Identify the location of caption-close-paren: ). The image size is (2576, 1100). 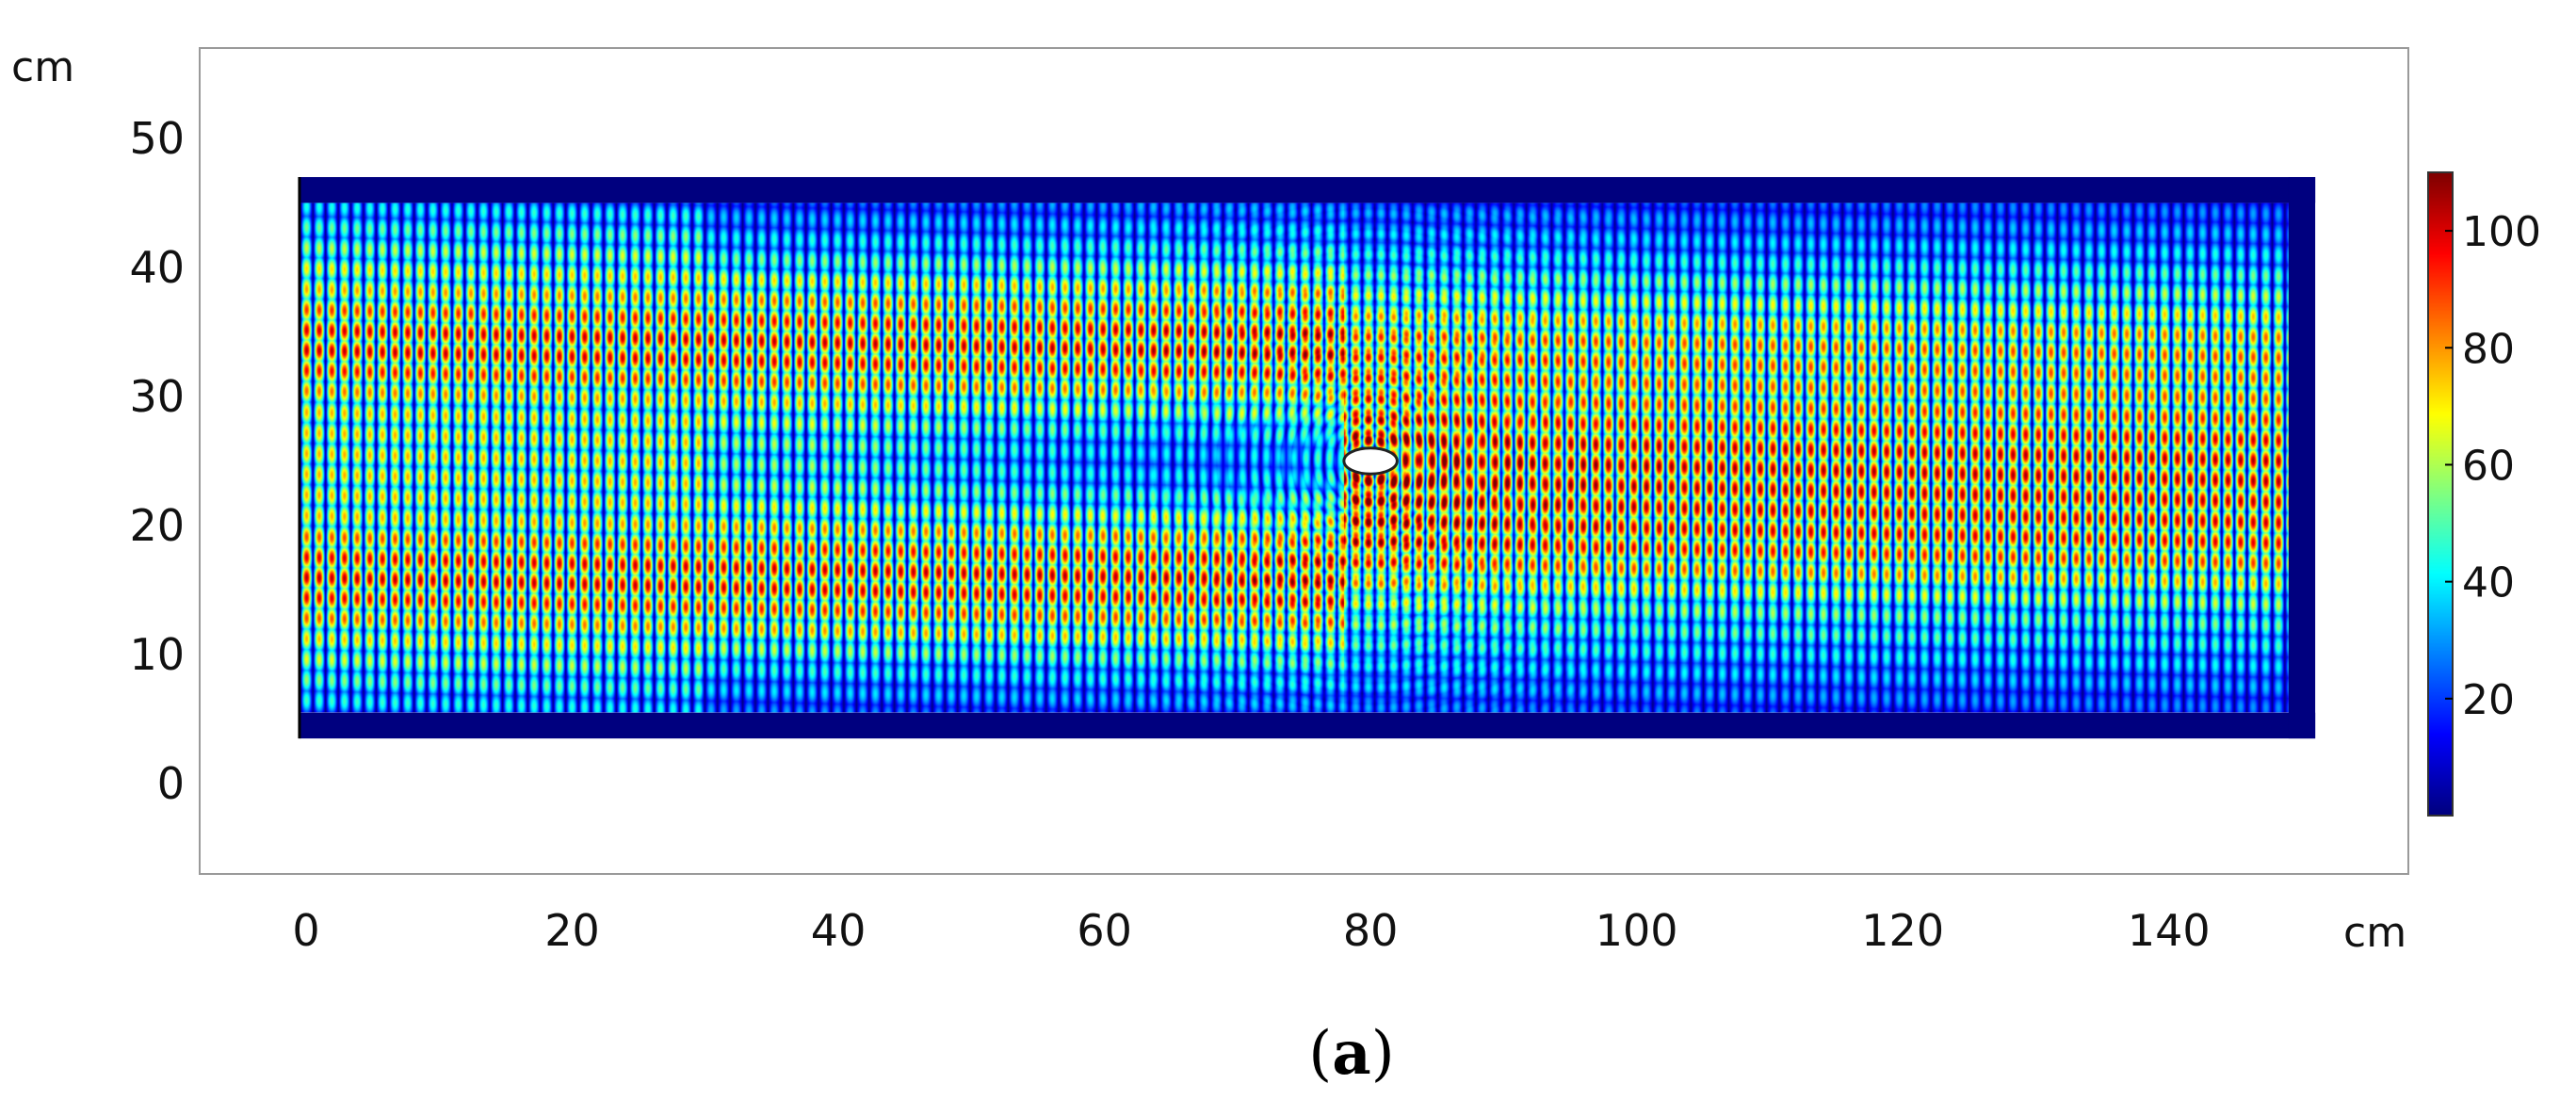
(1383, 1054).